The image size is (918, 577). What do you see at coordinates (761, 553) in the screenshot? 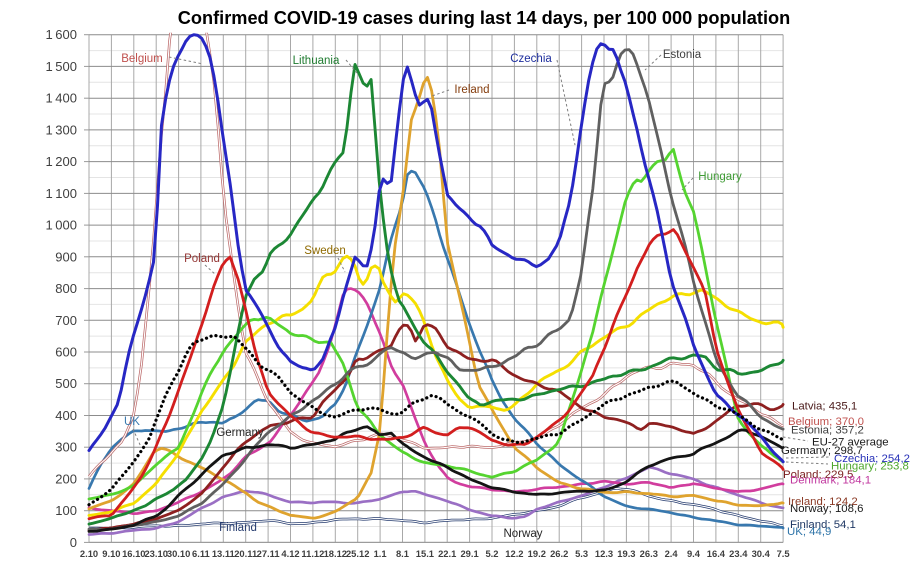
I see `svg-text: 30.4` at bounding box center [761, 553].